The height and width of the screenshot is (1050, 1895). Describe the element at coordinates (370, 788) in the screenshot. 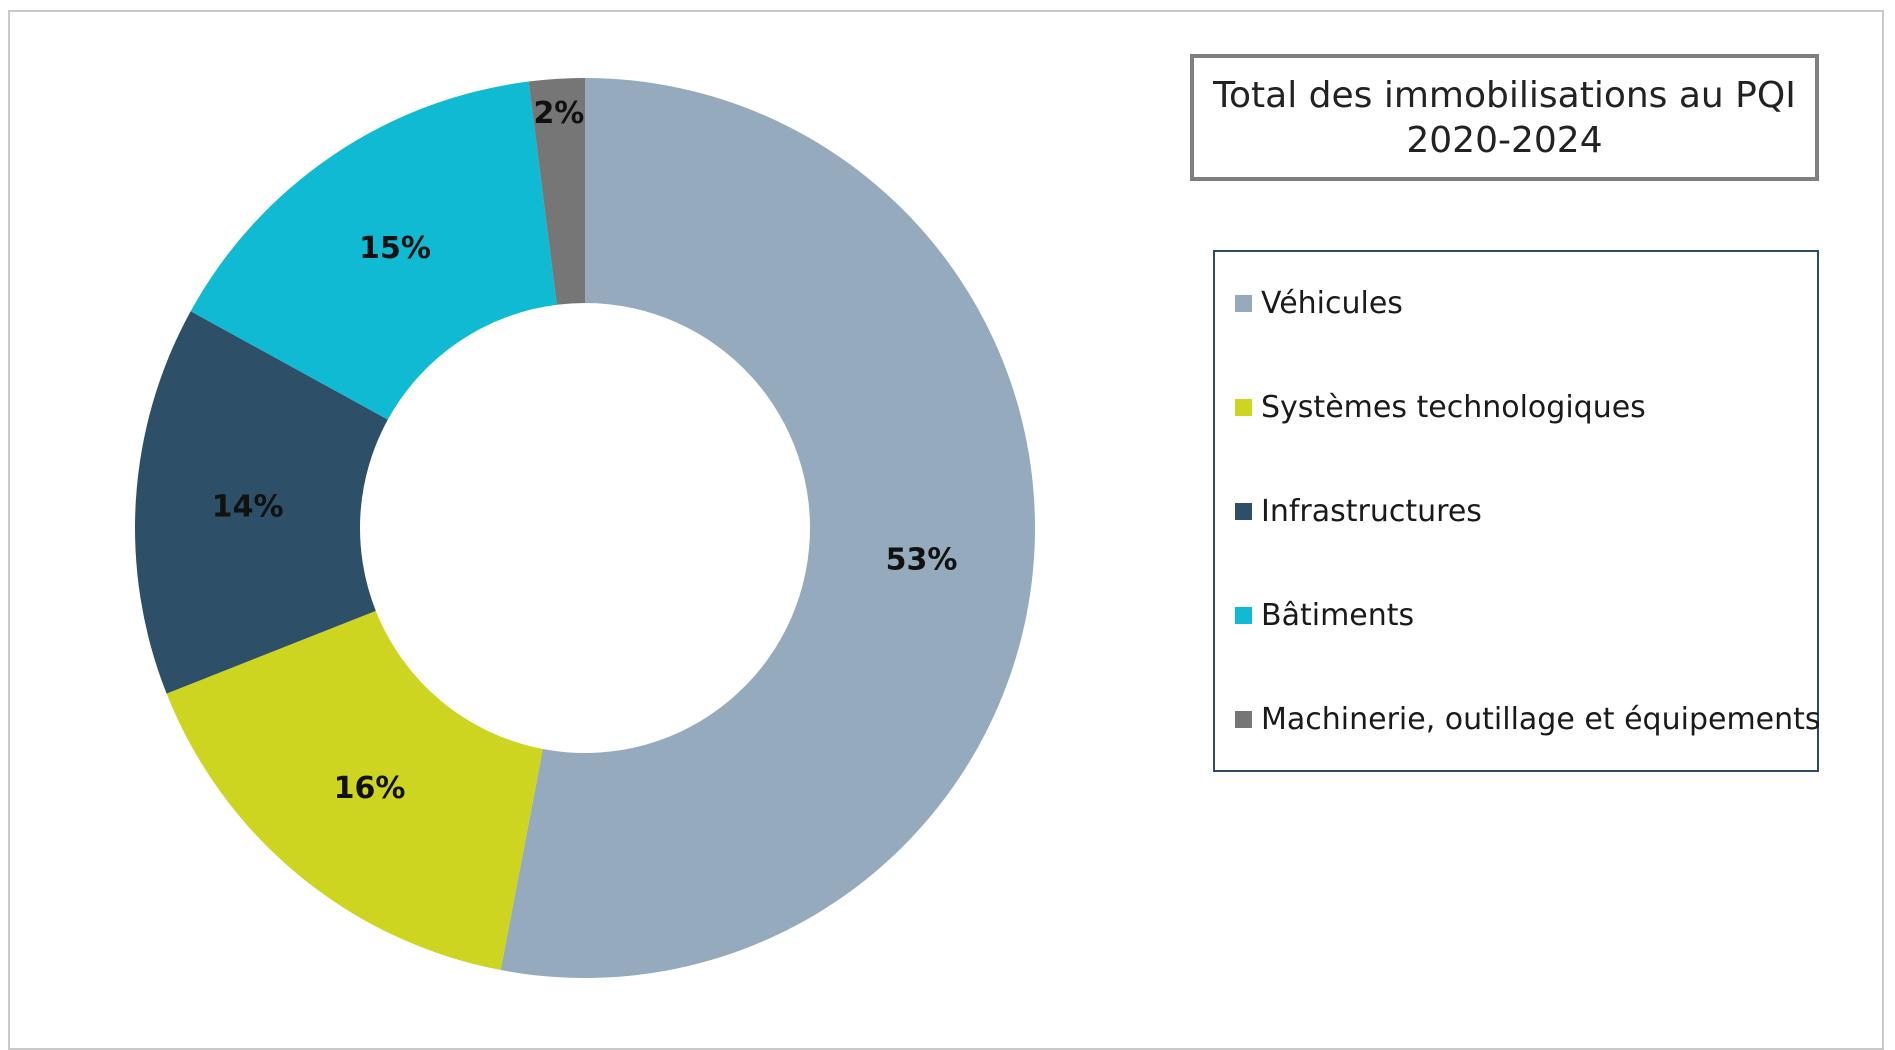

I see `data-label-1: 16%` at that location.